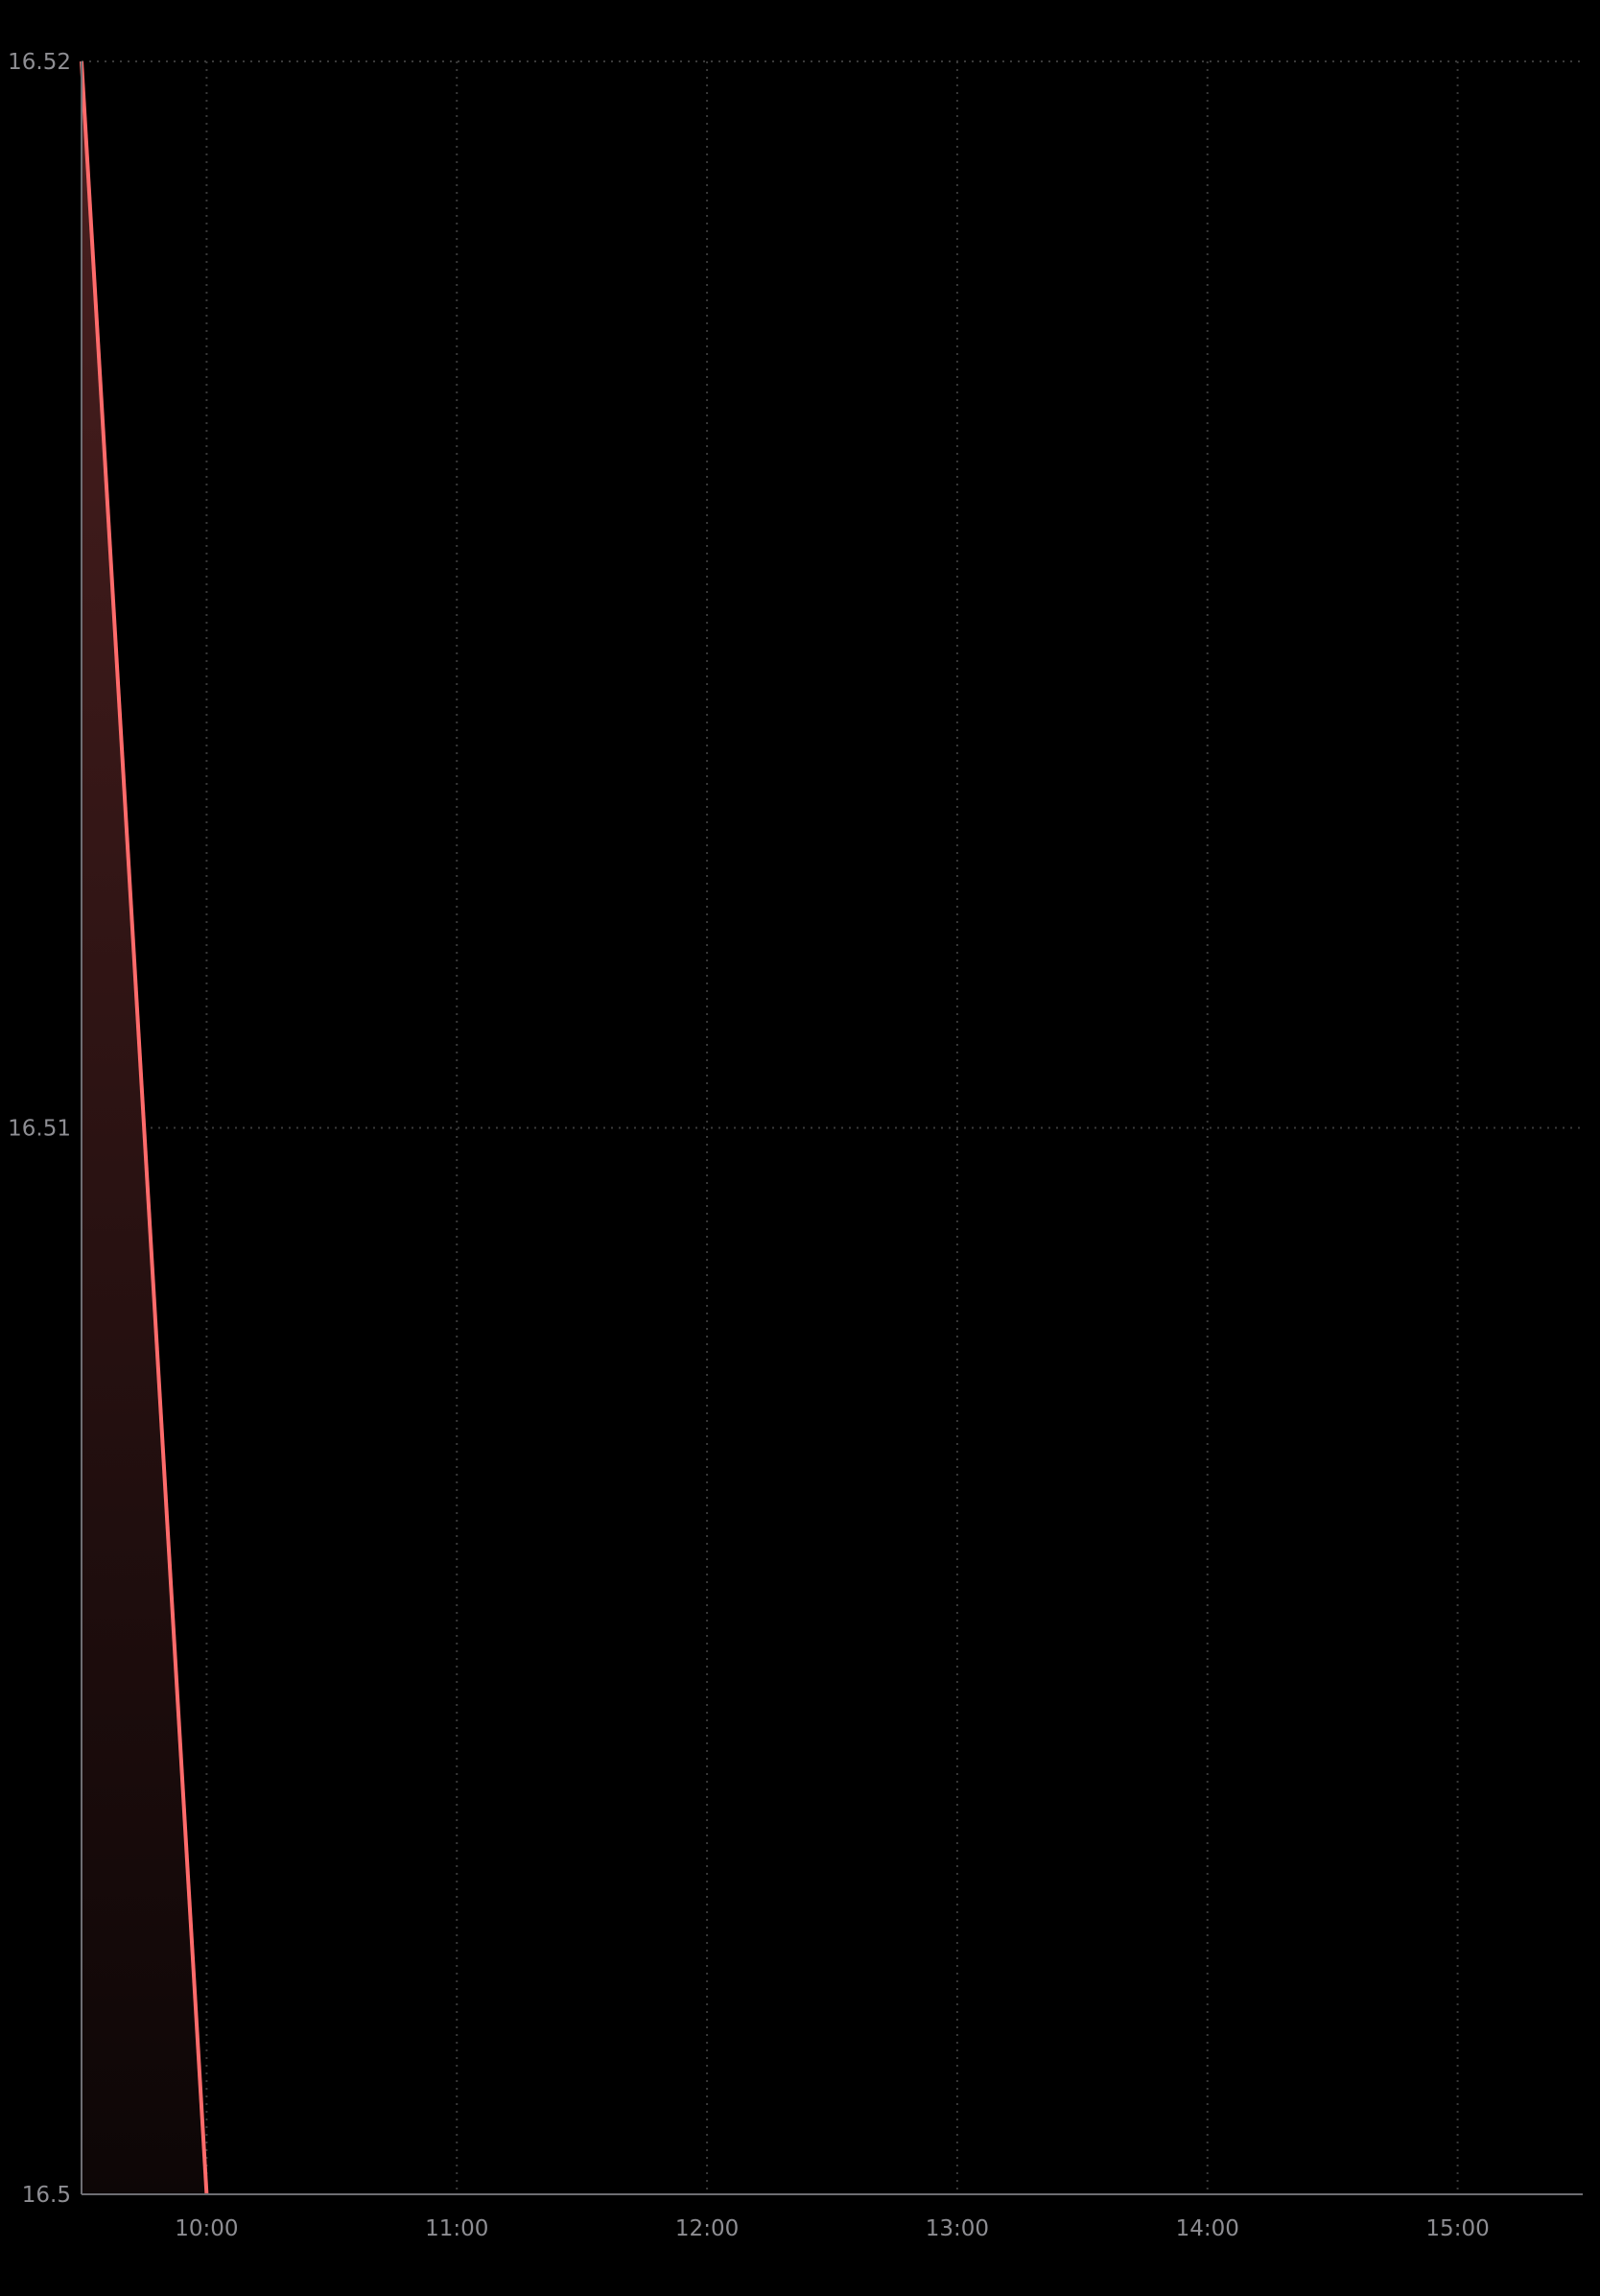  I want to click on x-tick-label: 12:00, so click(707, 2228).